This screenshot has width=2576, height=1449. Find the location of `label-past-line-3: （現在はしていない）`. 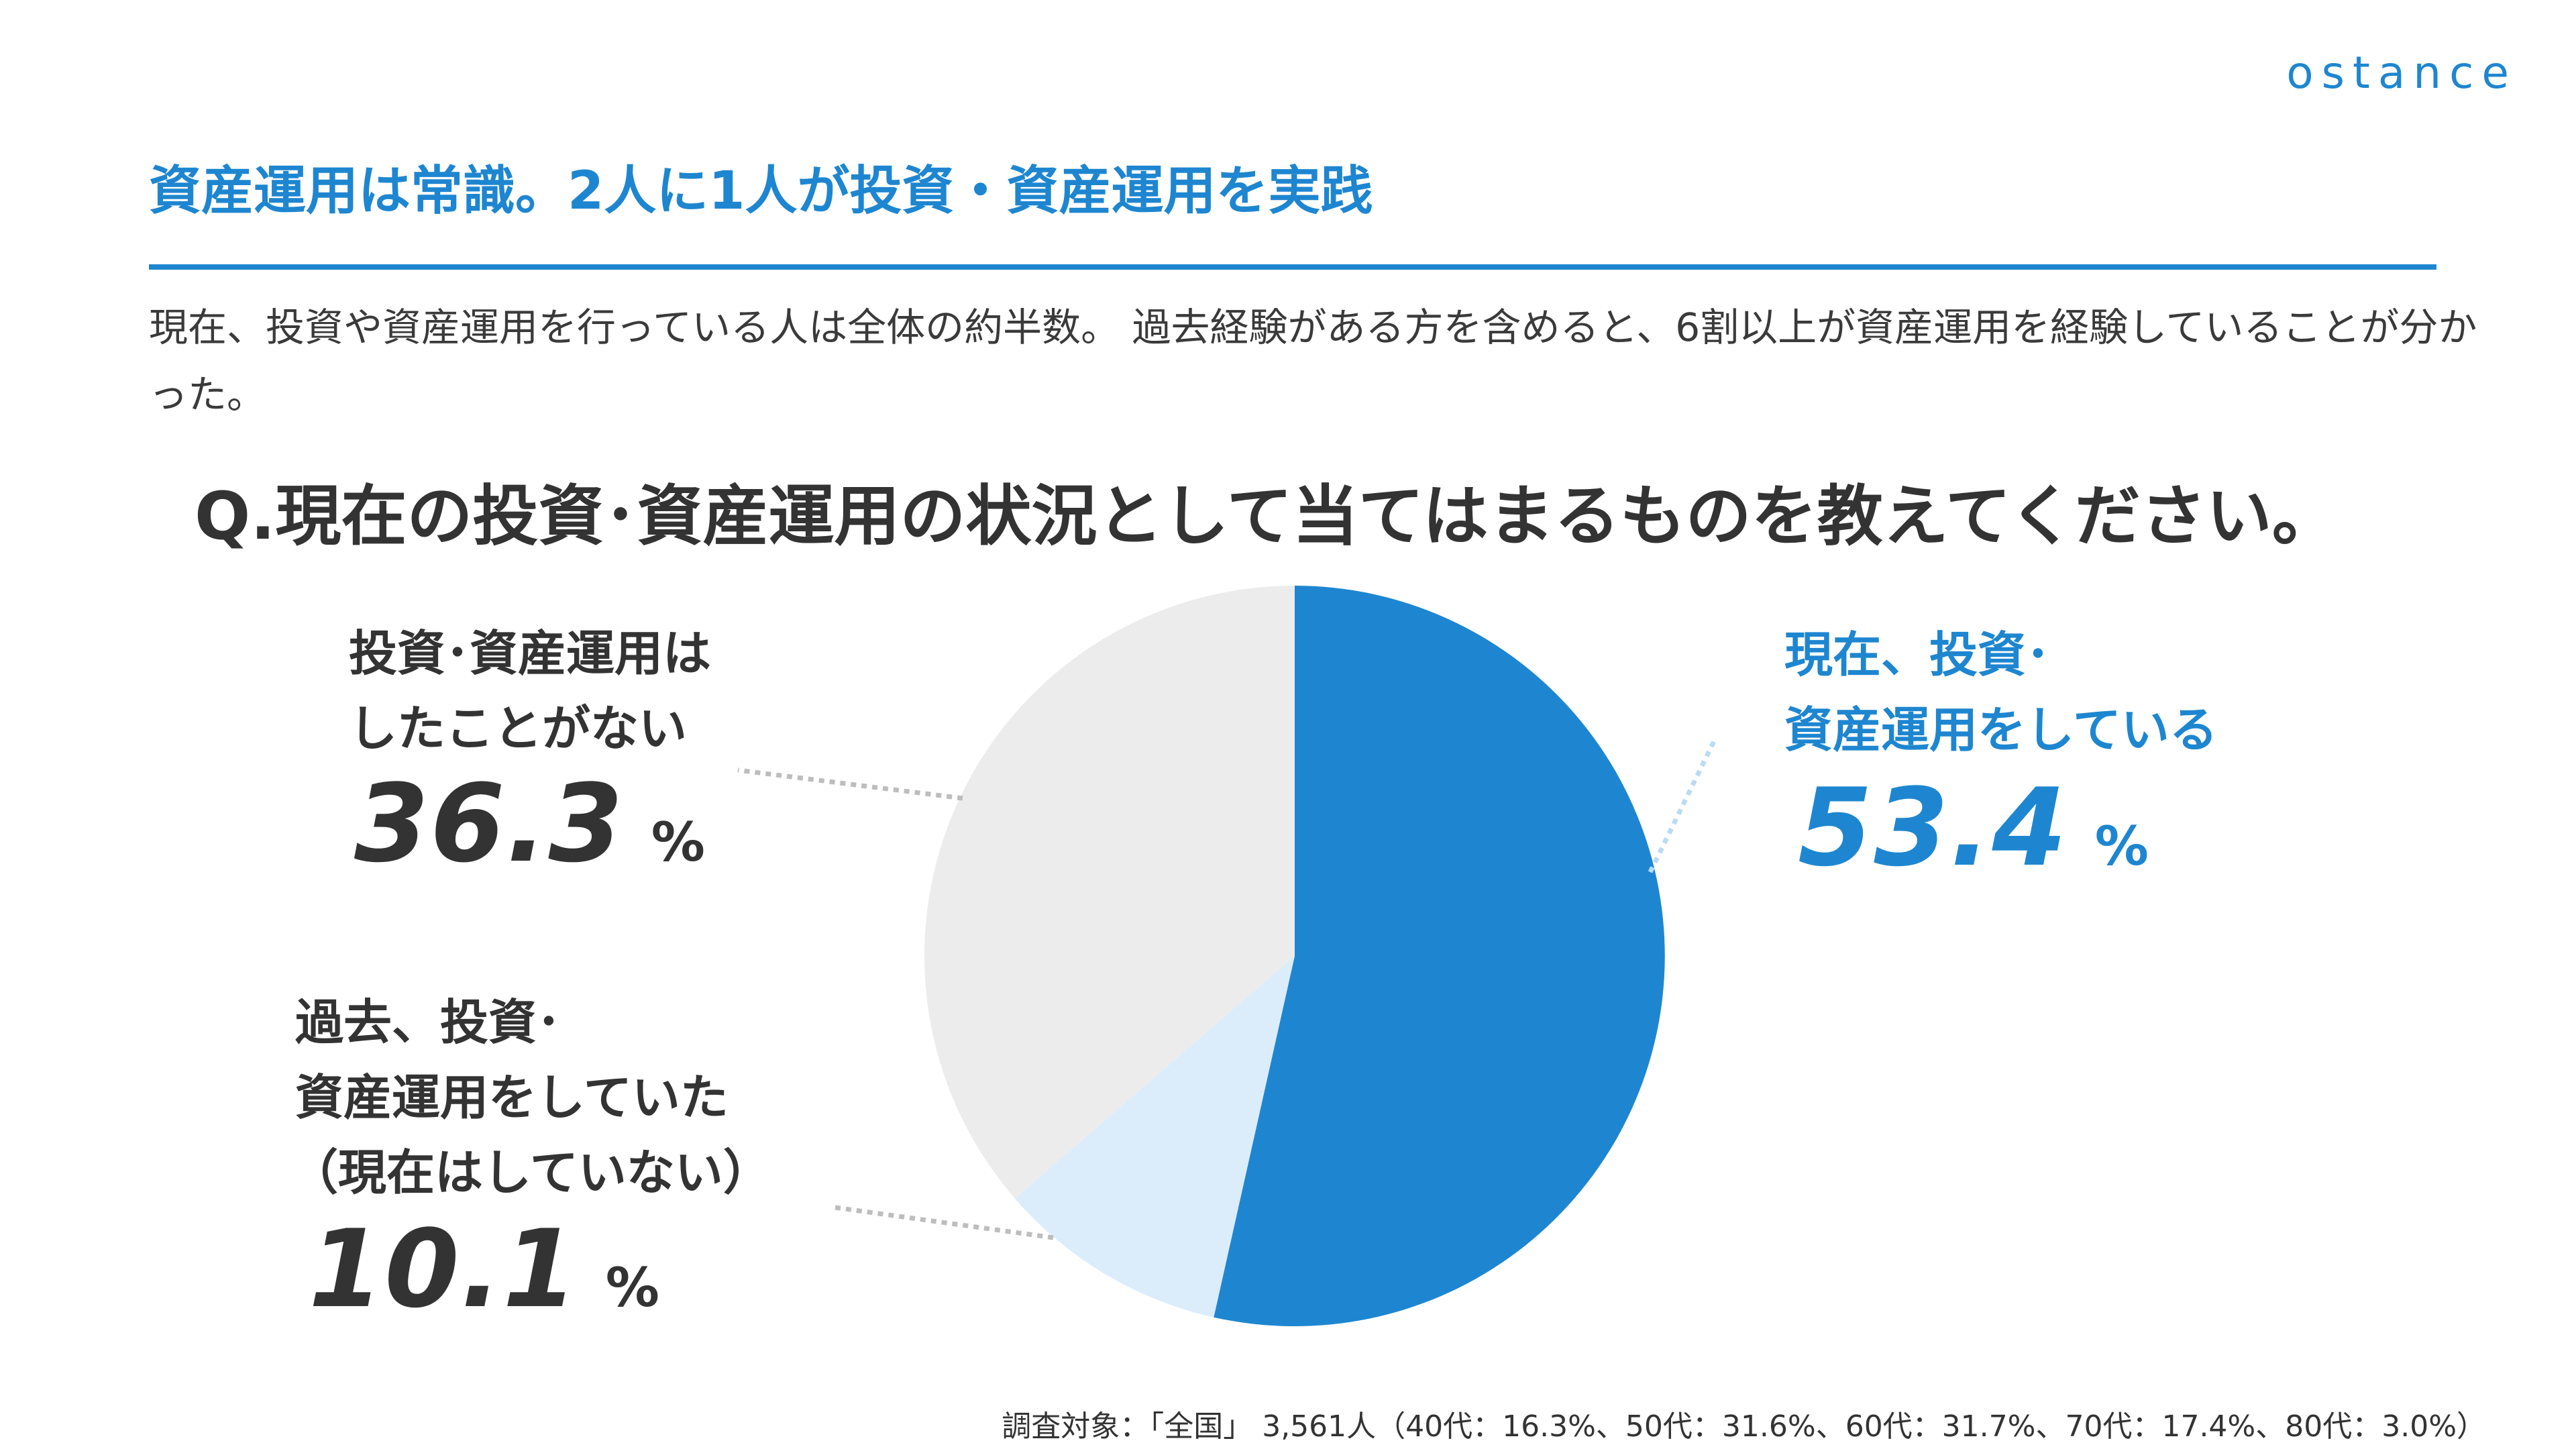

label-past-line-3: （現在はしていない） is located at coordinates (530, 1172).